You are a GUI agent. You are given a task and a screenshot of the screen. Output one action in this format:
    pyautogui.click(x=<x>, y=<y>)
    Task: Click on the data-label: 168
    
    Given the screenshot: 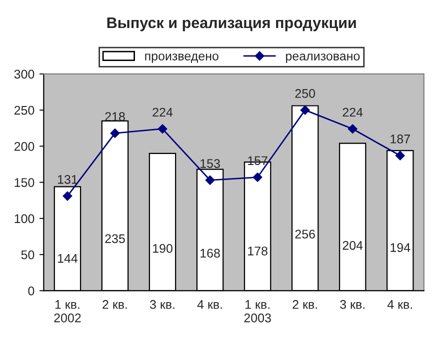 What is the action you would take?
    pyautogui.click(x=210, y=253)
    